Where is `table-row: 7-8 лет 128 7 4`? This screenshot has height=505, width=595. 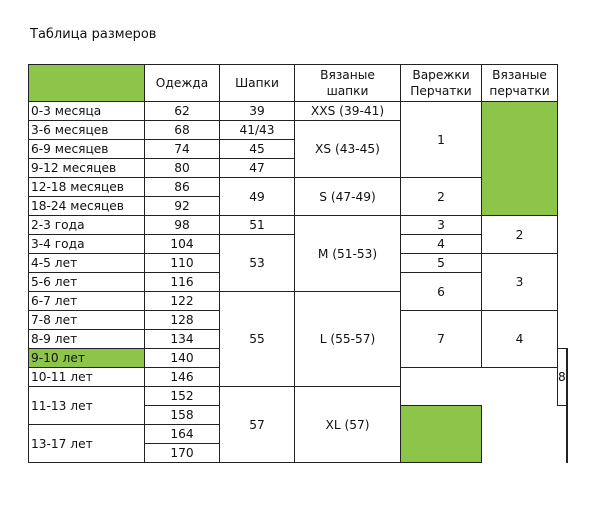
table-row: 7-8 лет 128 7 4 is located at coordinates (298, 339).